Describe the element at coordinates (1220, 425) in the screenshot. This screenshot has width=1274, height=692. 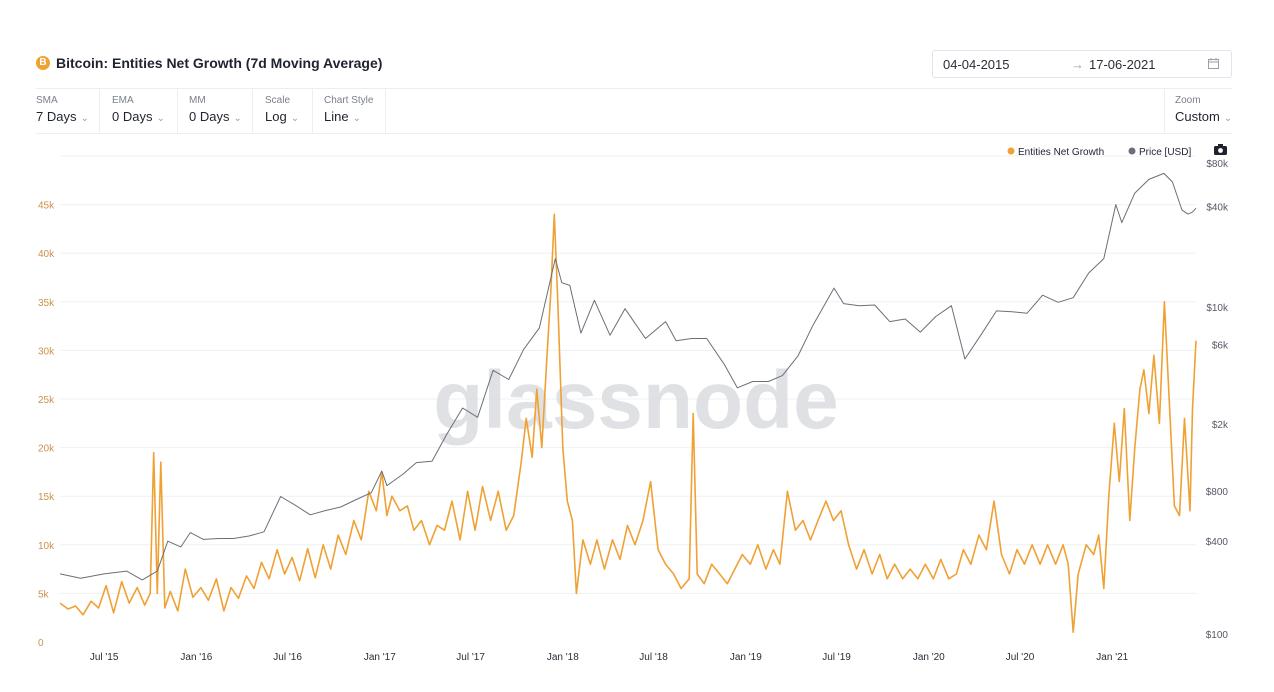
I see `y-right-tick-label: $2k` at that location.